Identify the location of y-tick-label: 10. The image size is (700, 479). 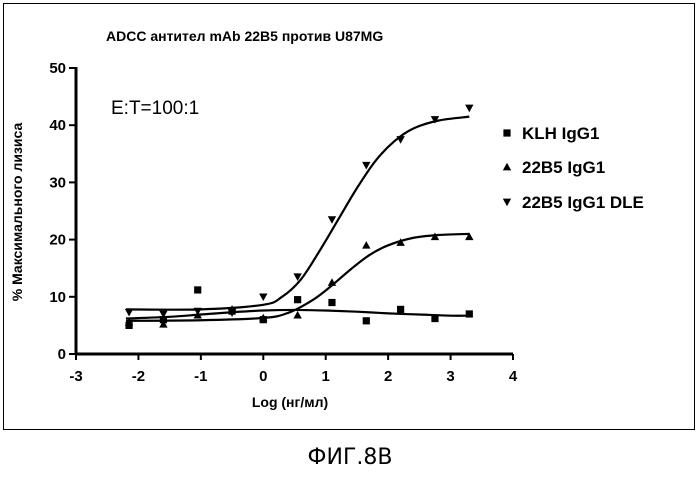
(57, 297).